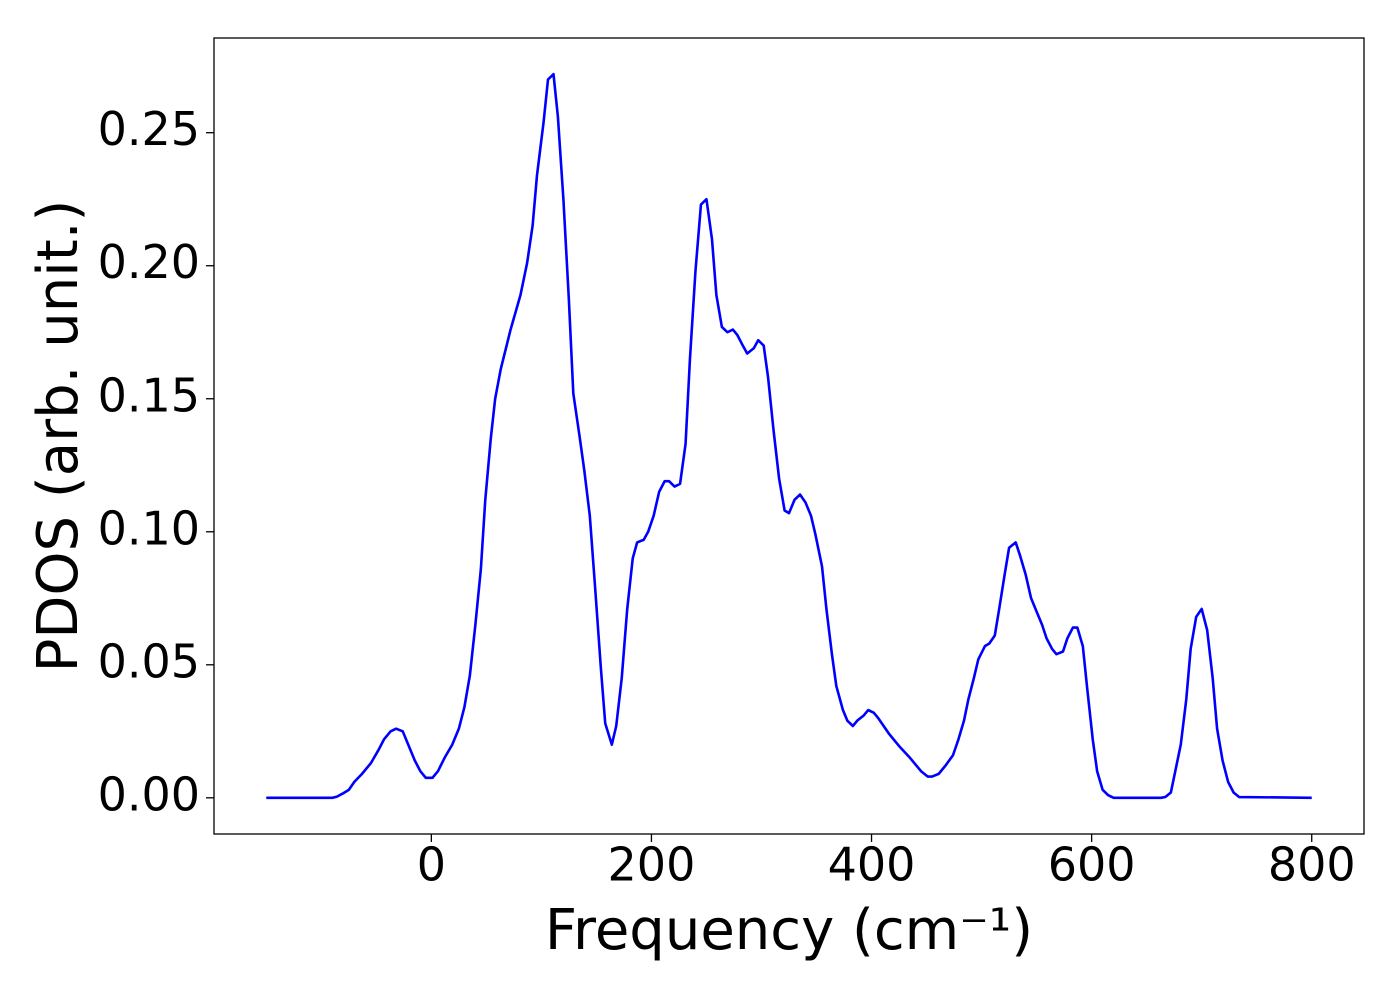 The height and width of the screenshot is (1000, 1400). I want to click on y-tick-label: 0.05, so click(149, 661).